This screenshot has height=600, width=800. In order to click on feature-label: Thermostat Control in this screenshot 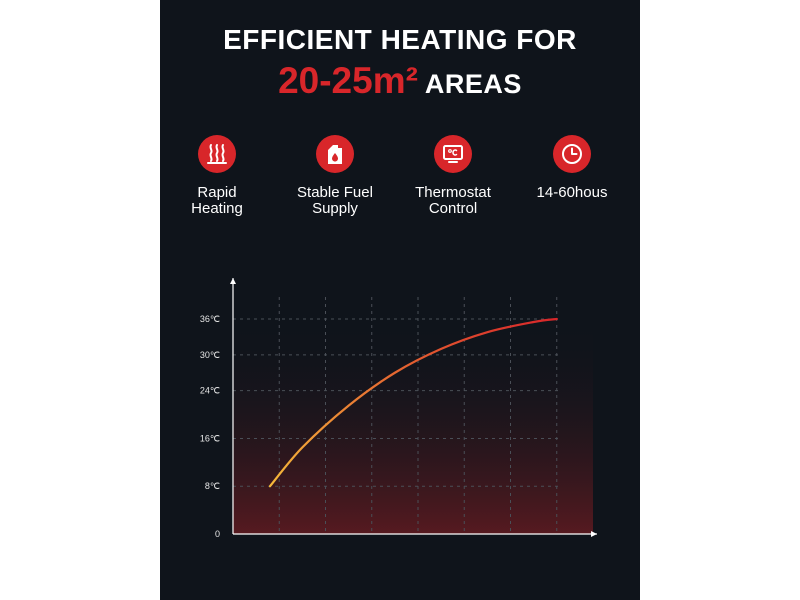, I will do `click(453, 200)`.